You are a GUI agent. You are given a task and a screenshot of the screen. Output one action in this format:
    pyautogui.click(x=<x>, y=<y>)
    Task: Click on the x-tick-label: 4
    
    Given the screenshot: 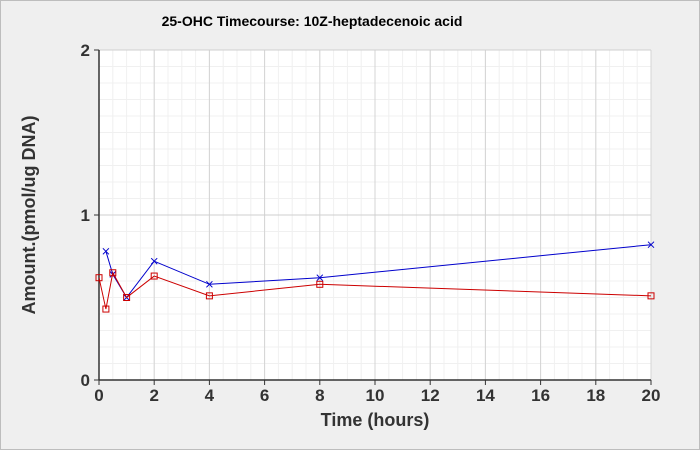 What is the action you would take?
    pyautogui.click(x=210, y=395)
    